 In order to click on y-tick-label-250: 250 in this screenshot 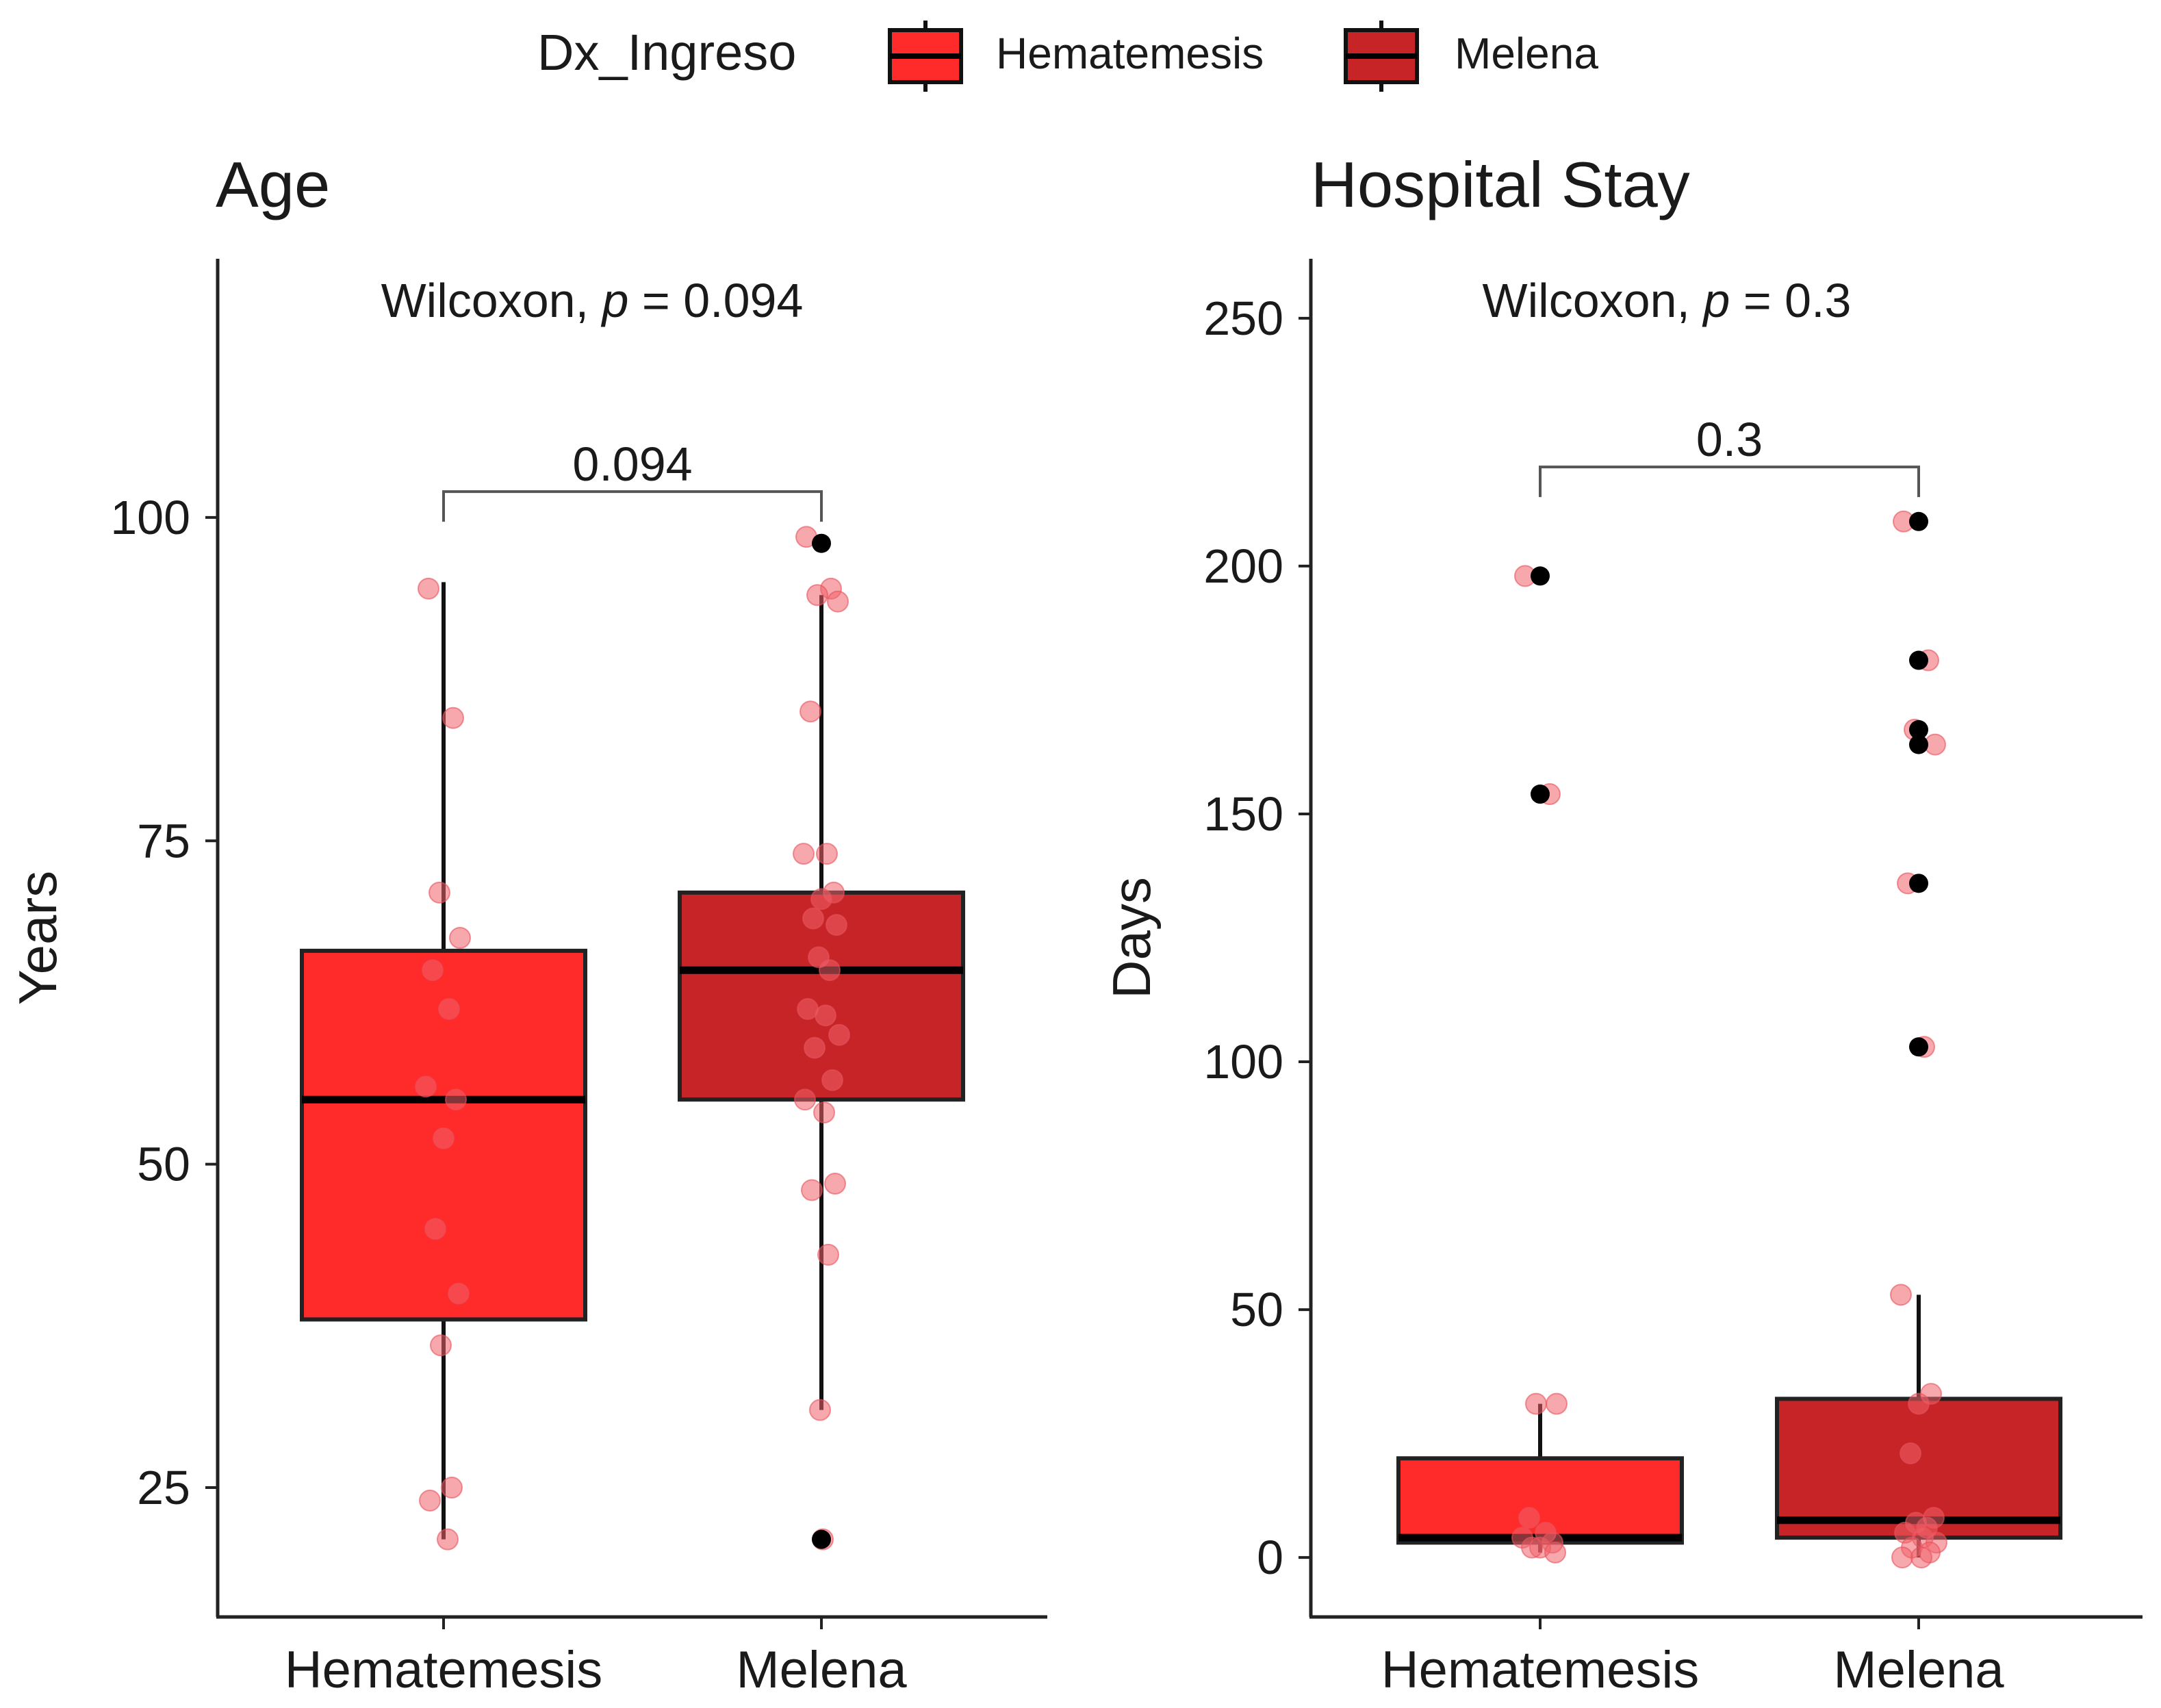, I will do `click(1243, 318)`.